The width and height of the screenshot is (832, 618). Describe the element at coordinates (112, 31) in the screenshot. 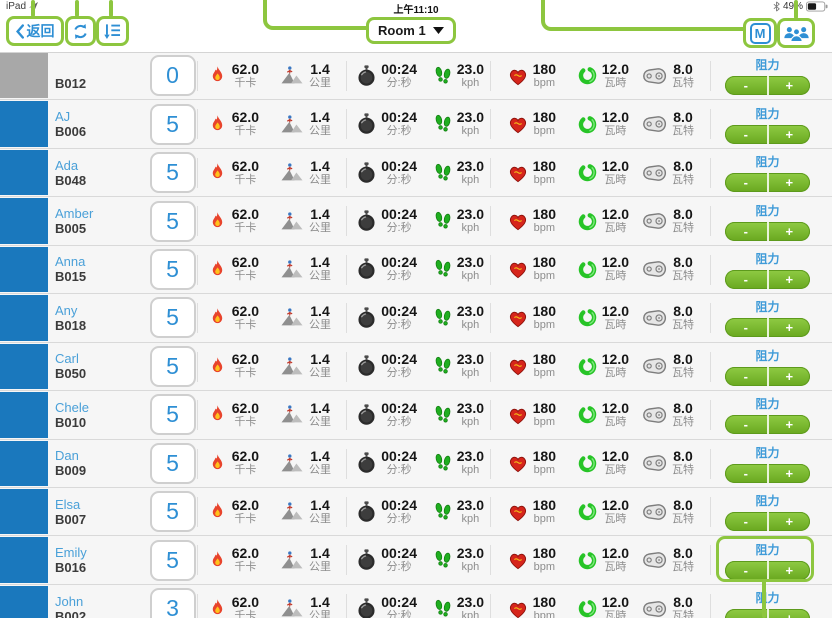

I see `list-button` at that location.